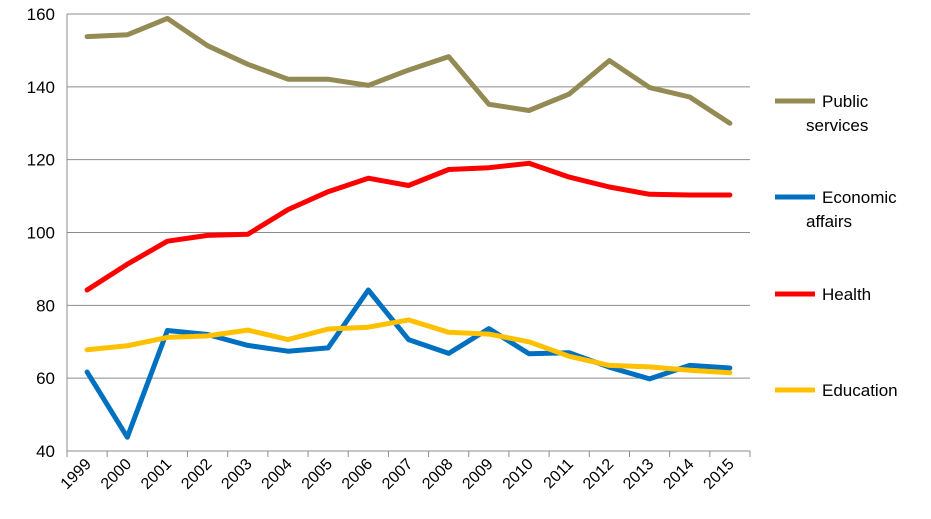 This screenshot has width=931, height=519. I want to click on legend-label: Economic, so click(859, 197).